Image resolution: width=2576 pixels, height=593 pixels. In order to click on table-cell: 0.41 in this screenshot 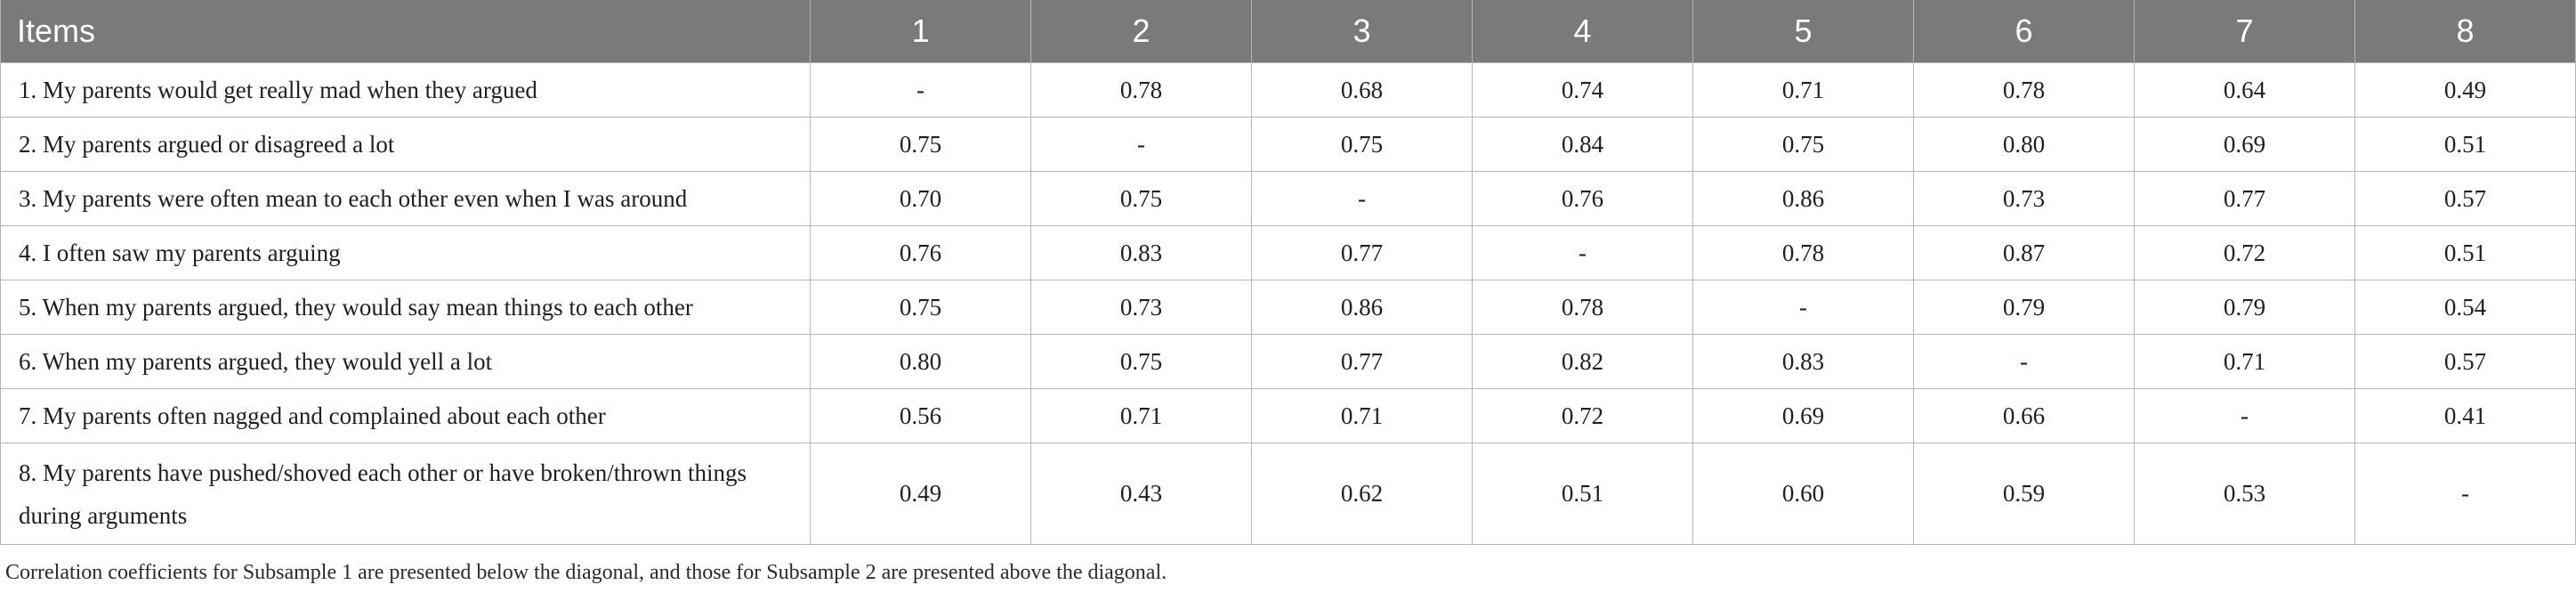, I will do `click(2465, 416)`.